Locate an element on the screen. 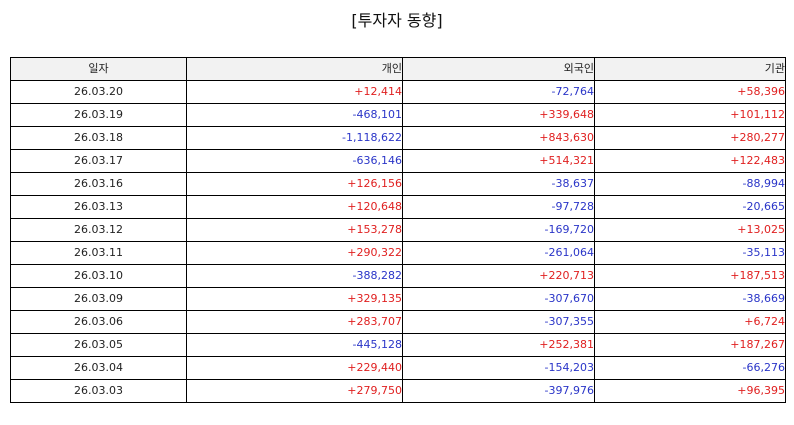  cell-date: 26.03.10 is located at coordinates (98, 276).